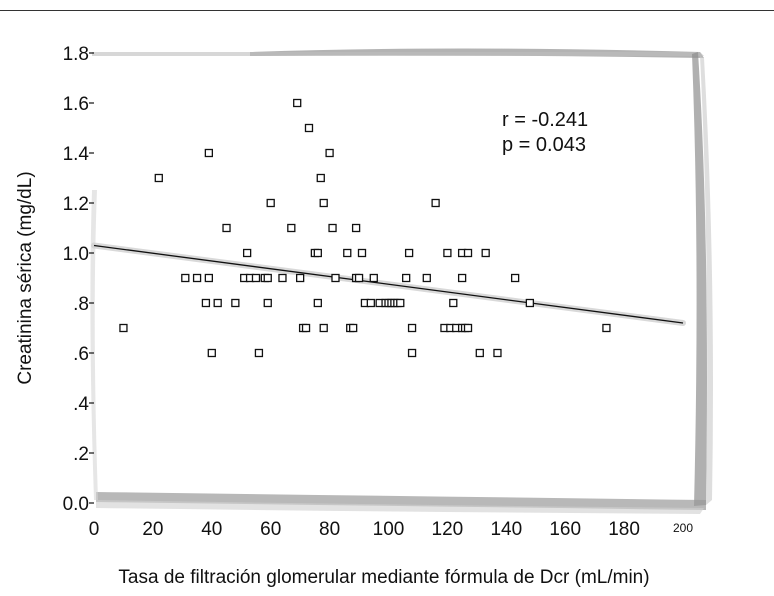 Image resolution: width=774 pixels, height=596 pixels. I want to click on x-tick-label: 20, so click(152, 529).